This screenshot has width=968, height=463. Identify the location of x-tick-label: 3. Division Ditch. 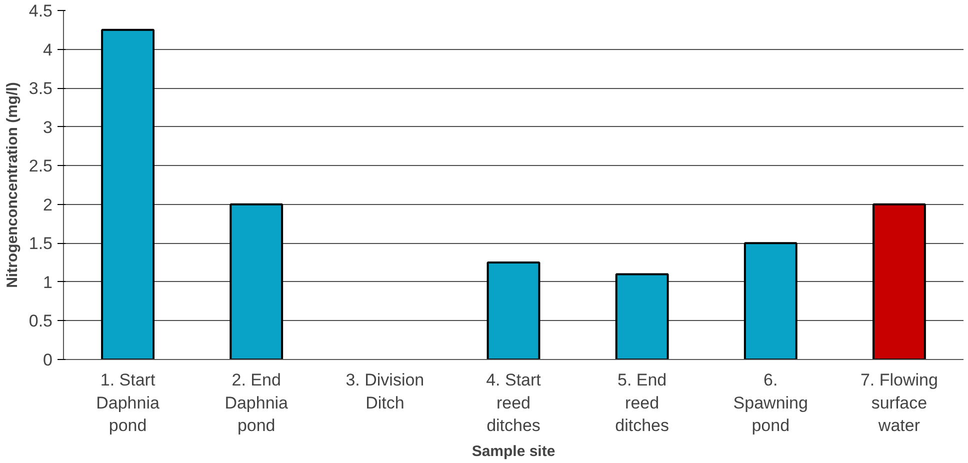
(385, 391).